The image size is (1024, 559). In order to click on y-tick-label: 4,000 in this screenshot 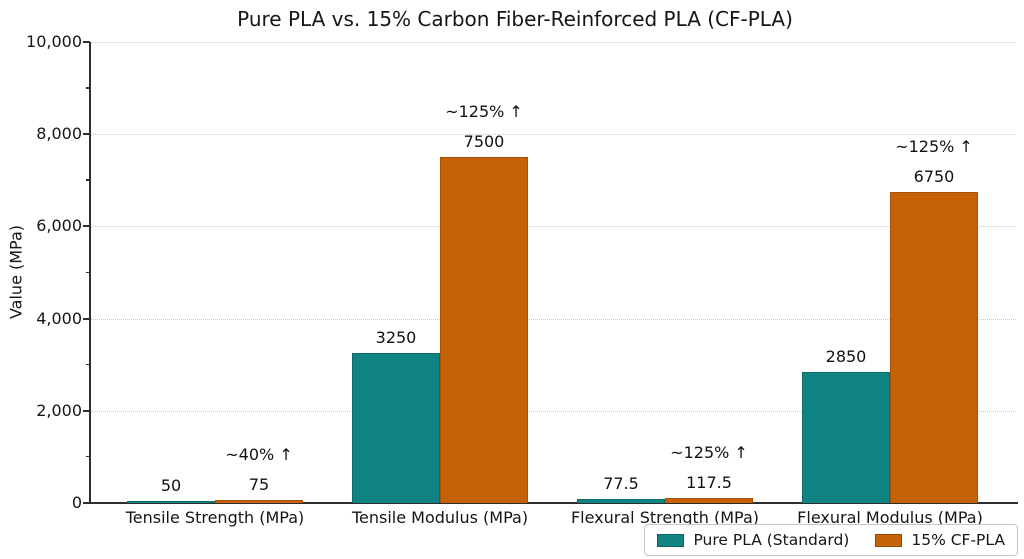, I will do `click(59, 318)`.